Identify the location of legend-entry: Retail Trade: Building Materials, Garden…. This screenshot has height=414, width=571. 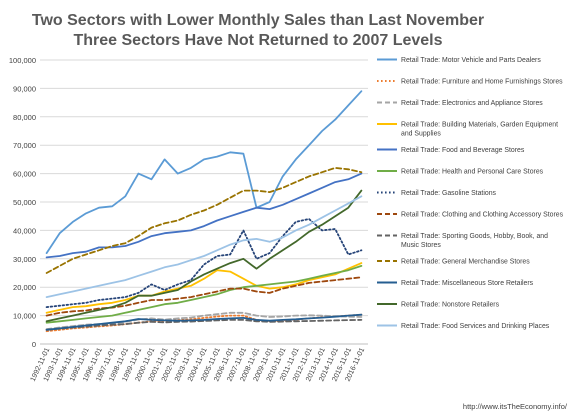
(467, 130).